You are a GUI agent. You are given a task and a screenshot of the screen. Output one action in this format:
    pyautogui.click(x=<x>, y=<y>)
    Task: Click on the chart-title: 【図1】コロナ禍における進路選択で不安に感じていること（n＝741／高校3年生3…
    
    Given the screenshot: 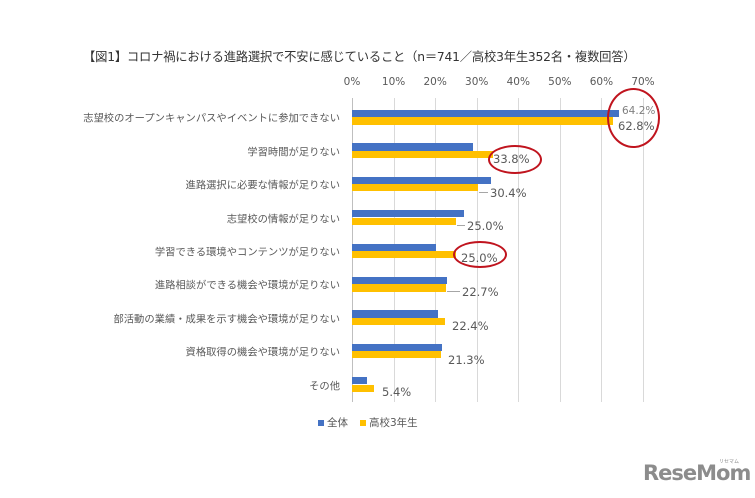 What is the action you would take?
    pyautogui.click(x=359, y=57)
    